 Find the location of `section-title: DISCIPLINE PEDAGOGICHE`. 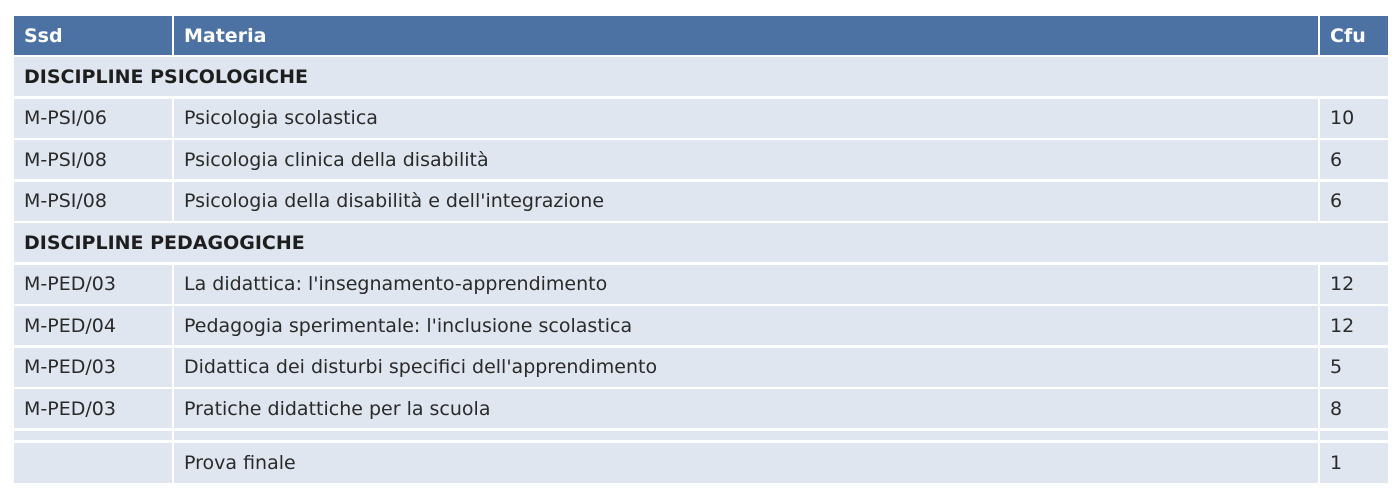

section-title: DISCIPLINE PEDAGOGICHE is located at coordinates (701, 242).